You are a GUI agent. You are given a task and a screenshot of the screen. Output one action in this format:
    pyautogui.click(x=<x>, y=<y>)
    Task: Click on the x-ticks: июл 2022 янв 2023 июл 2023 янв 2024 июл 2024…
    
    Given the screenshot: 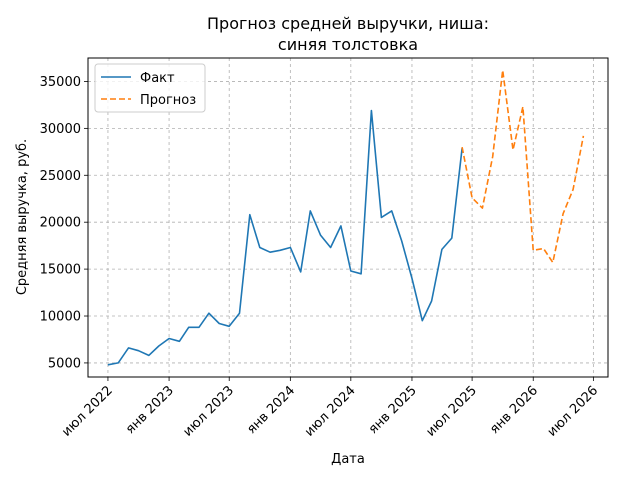 What is the action you would take?
    pyautogui.click(x=330, y=408)
    